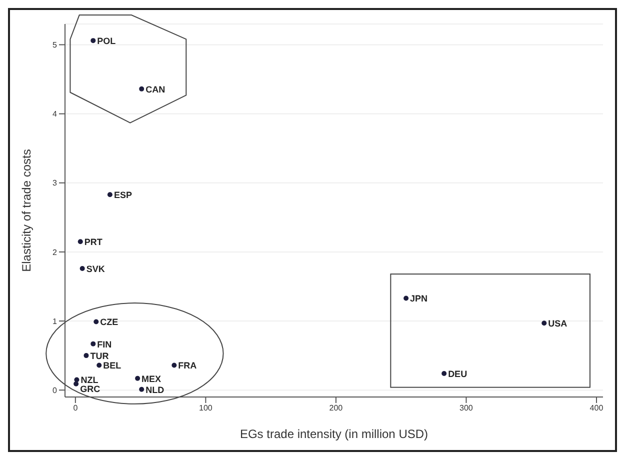 The image size is (625, 459). What do you see at coordinates (334, 434) in the screenshot?
I see `x-axis-title: EGs trade intensity (in million USD)` at bounding box center [334, 434].